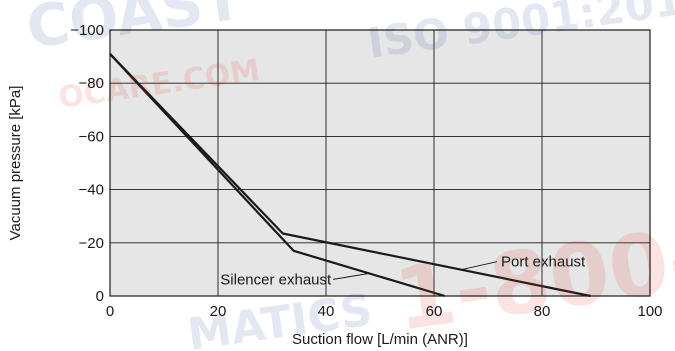 This screenshot has width=675, height=351. I want to click on y-tick-label: −40, so click(91, 190).